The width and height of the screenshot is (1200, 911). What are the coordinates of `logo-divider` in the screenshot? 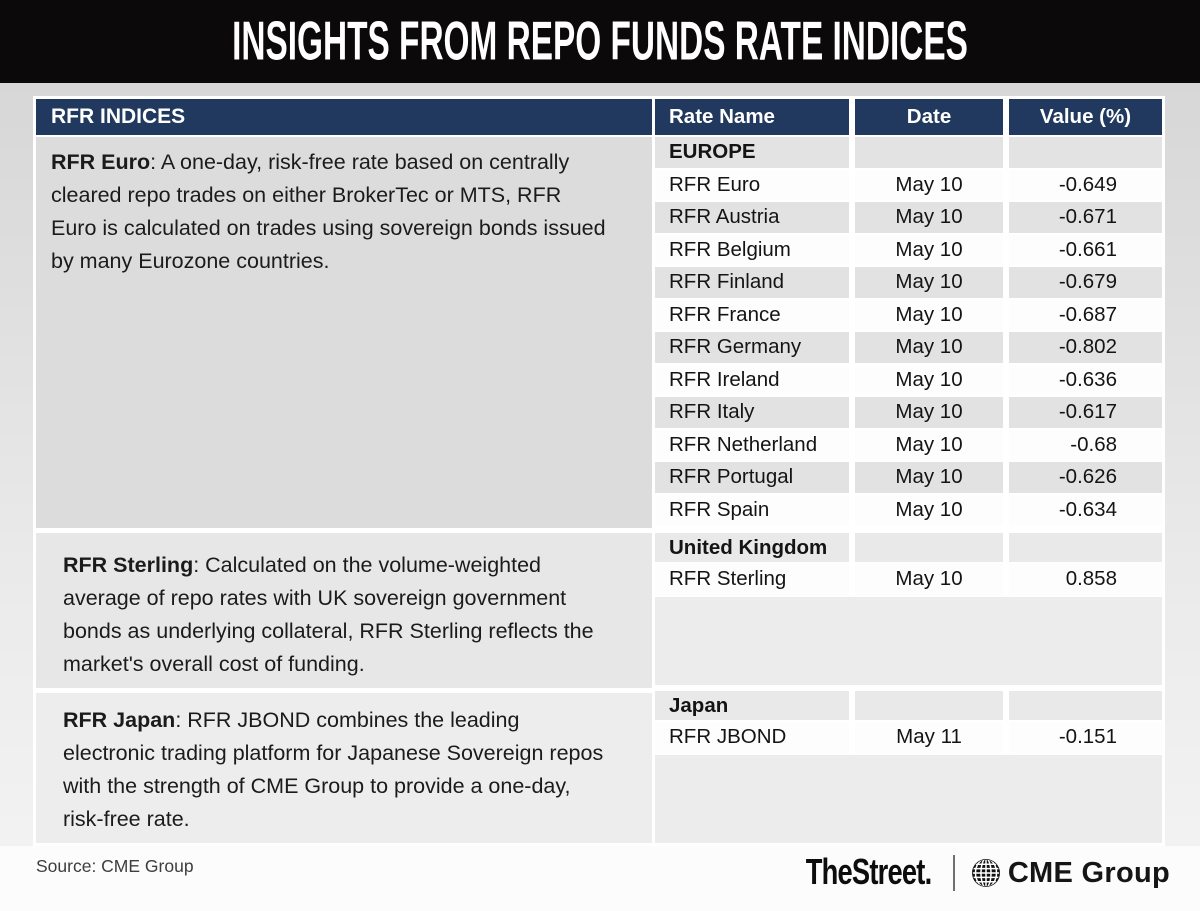 It's located at (953, 873).